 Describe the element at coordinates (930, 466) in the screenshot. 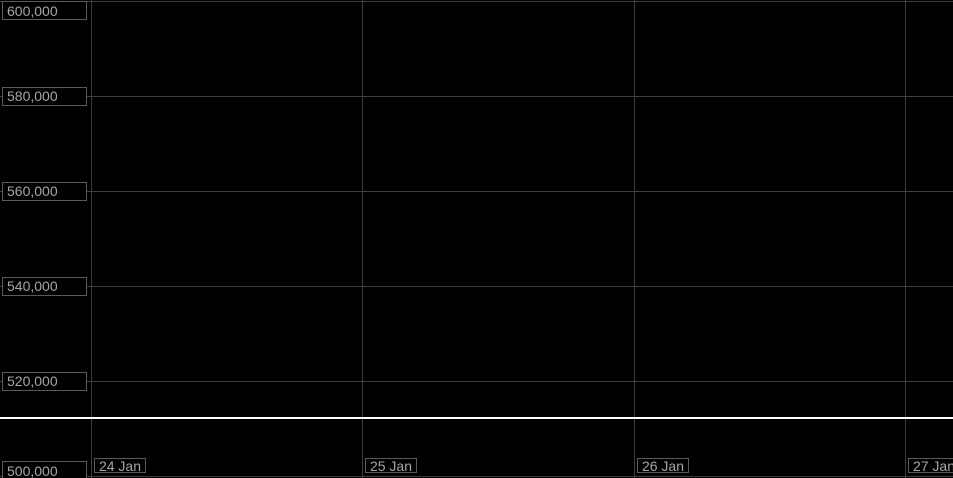

I see `x-axis-tick-label: 27 Jan` at that location.